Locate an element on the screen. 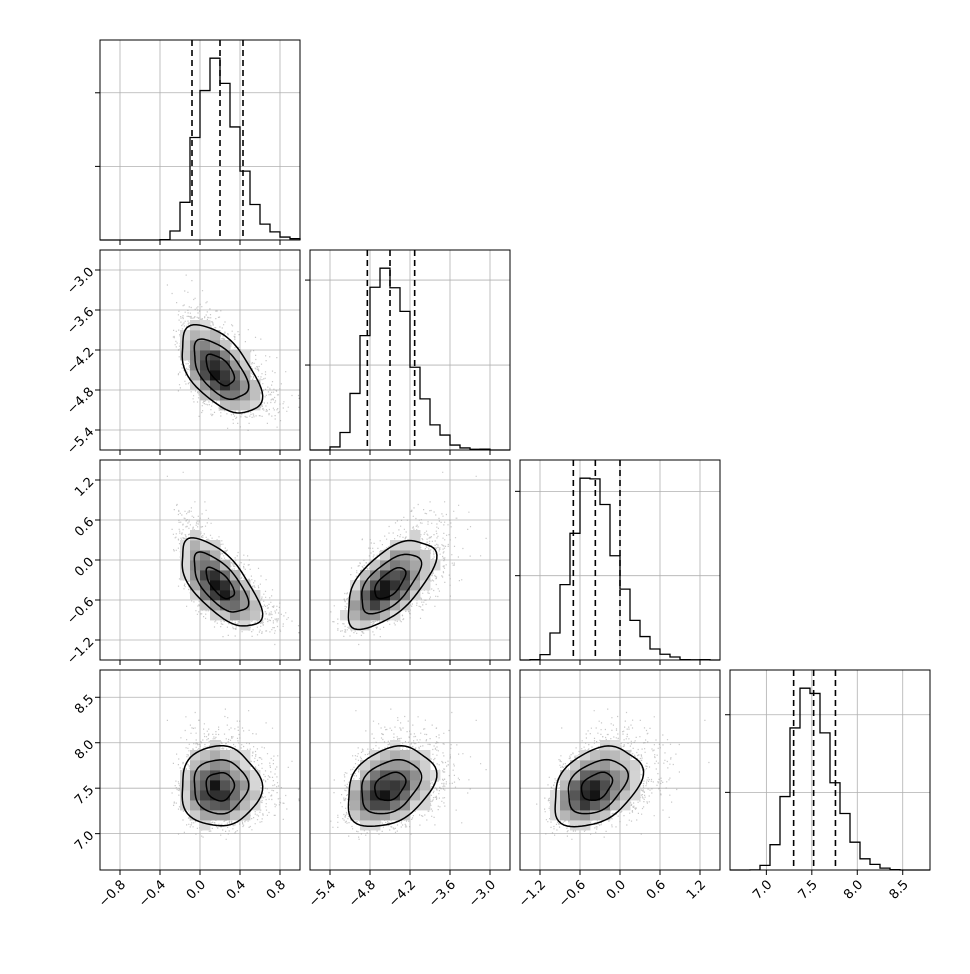  x-tick-label-2-3: 0.6 is located at coordinates (656, 889).